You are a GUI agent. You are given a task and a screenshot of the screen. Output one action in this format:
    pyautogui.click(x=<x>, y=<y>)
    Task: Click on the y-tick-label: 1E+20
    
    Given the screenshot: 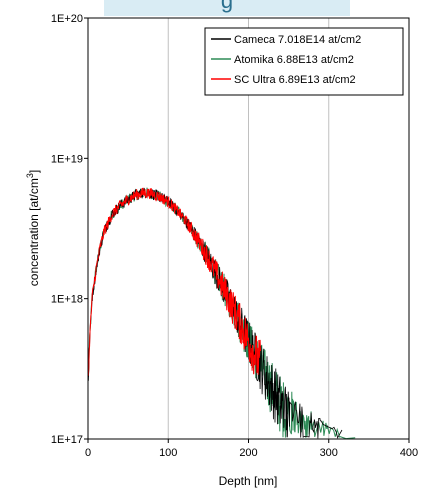 What is the action you would take?
    pyautogui.click(x=67, y=19)
    